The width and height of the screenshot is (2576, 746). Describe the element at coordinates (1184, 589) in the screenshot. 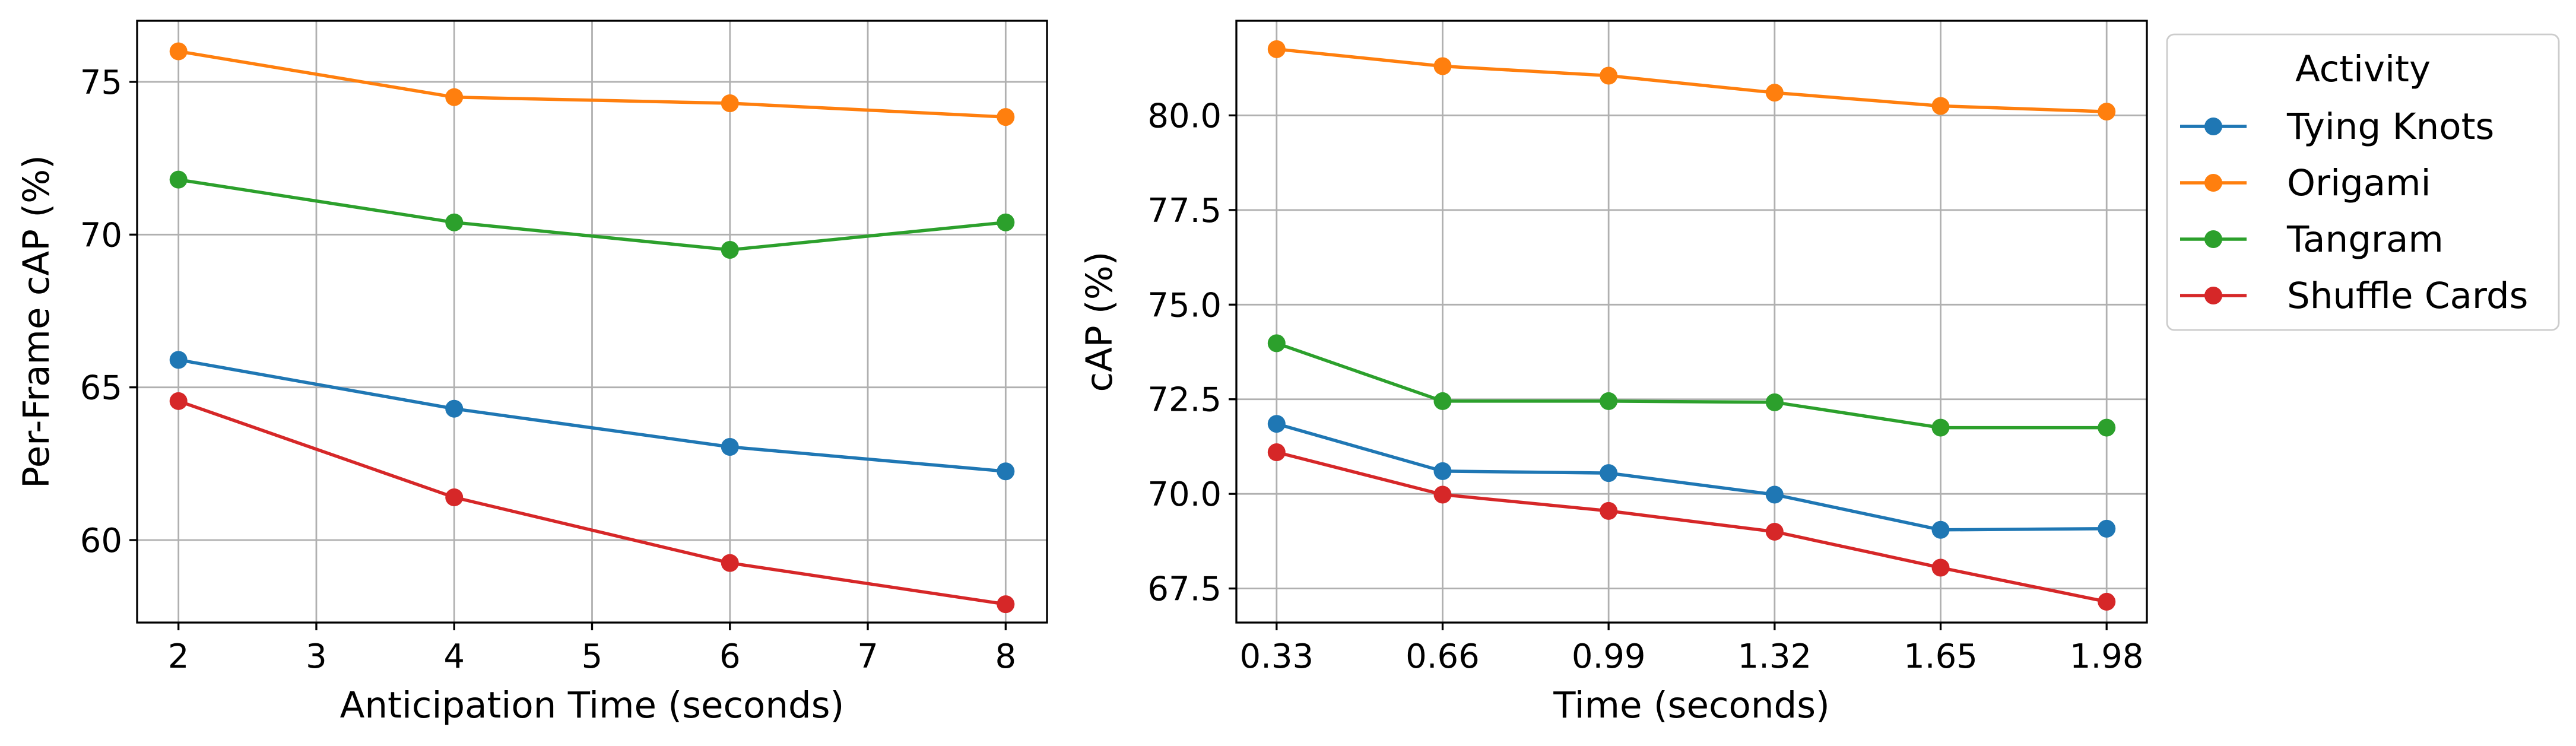

I see `y-tick-label: 67.5` at that location.